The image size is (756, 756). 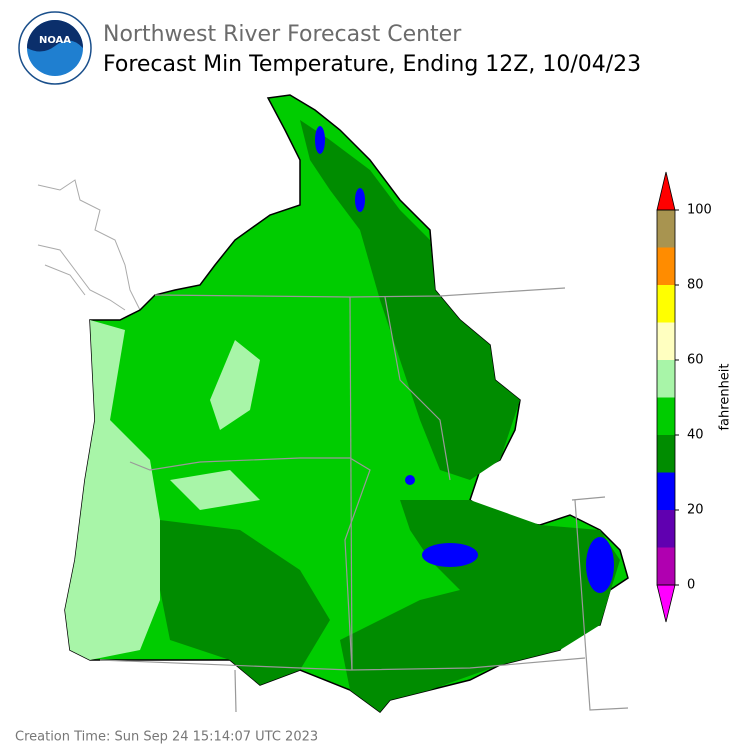 I want to click on colorbar: 0 20 40 60 80 100, so click(x=684, y=397).